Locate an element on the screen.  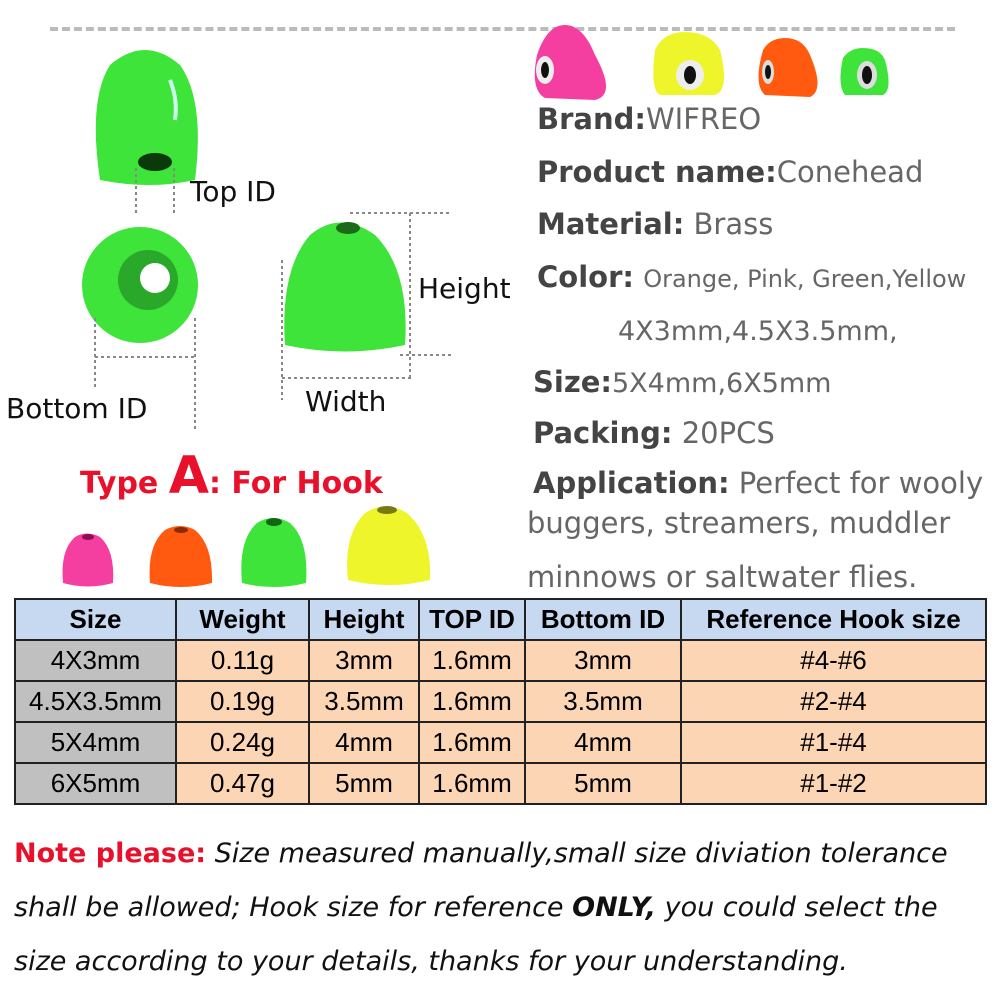
table-cell: 0.47g is located at coordinates (242, 783).